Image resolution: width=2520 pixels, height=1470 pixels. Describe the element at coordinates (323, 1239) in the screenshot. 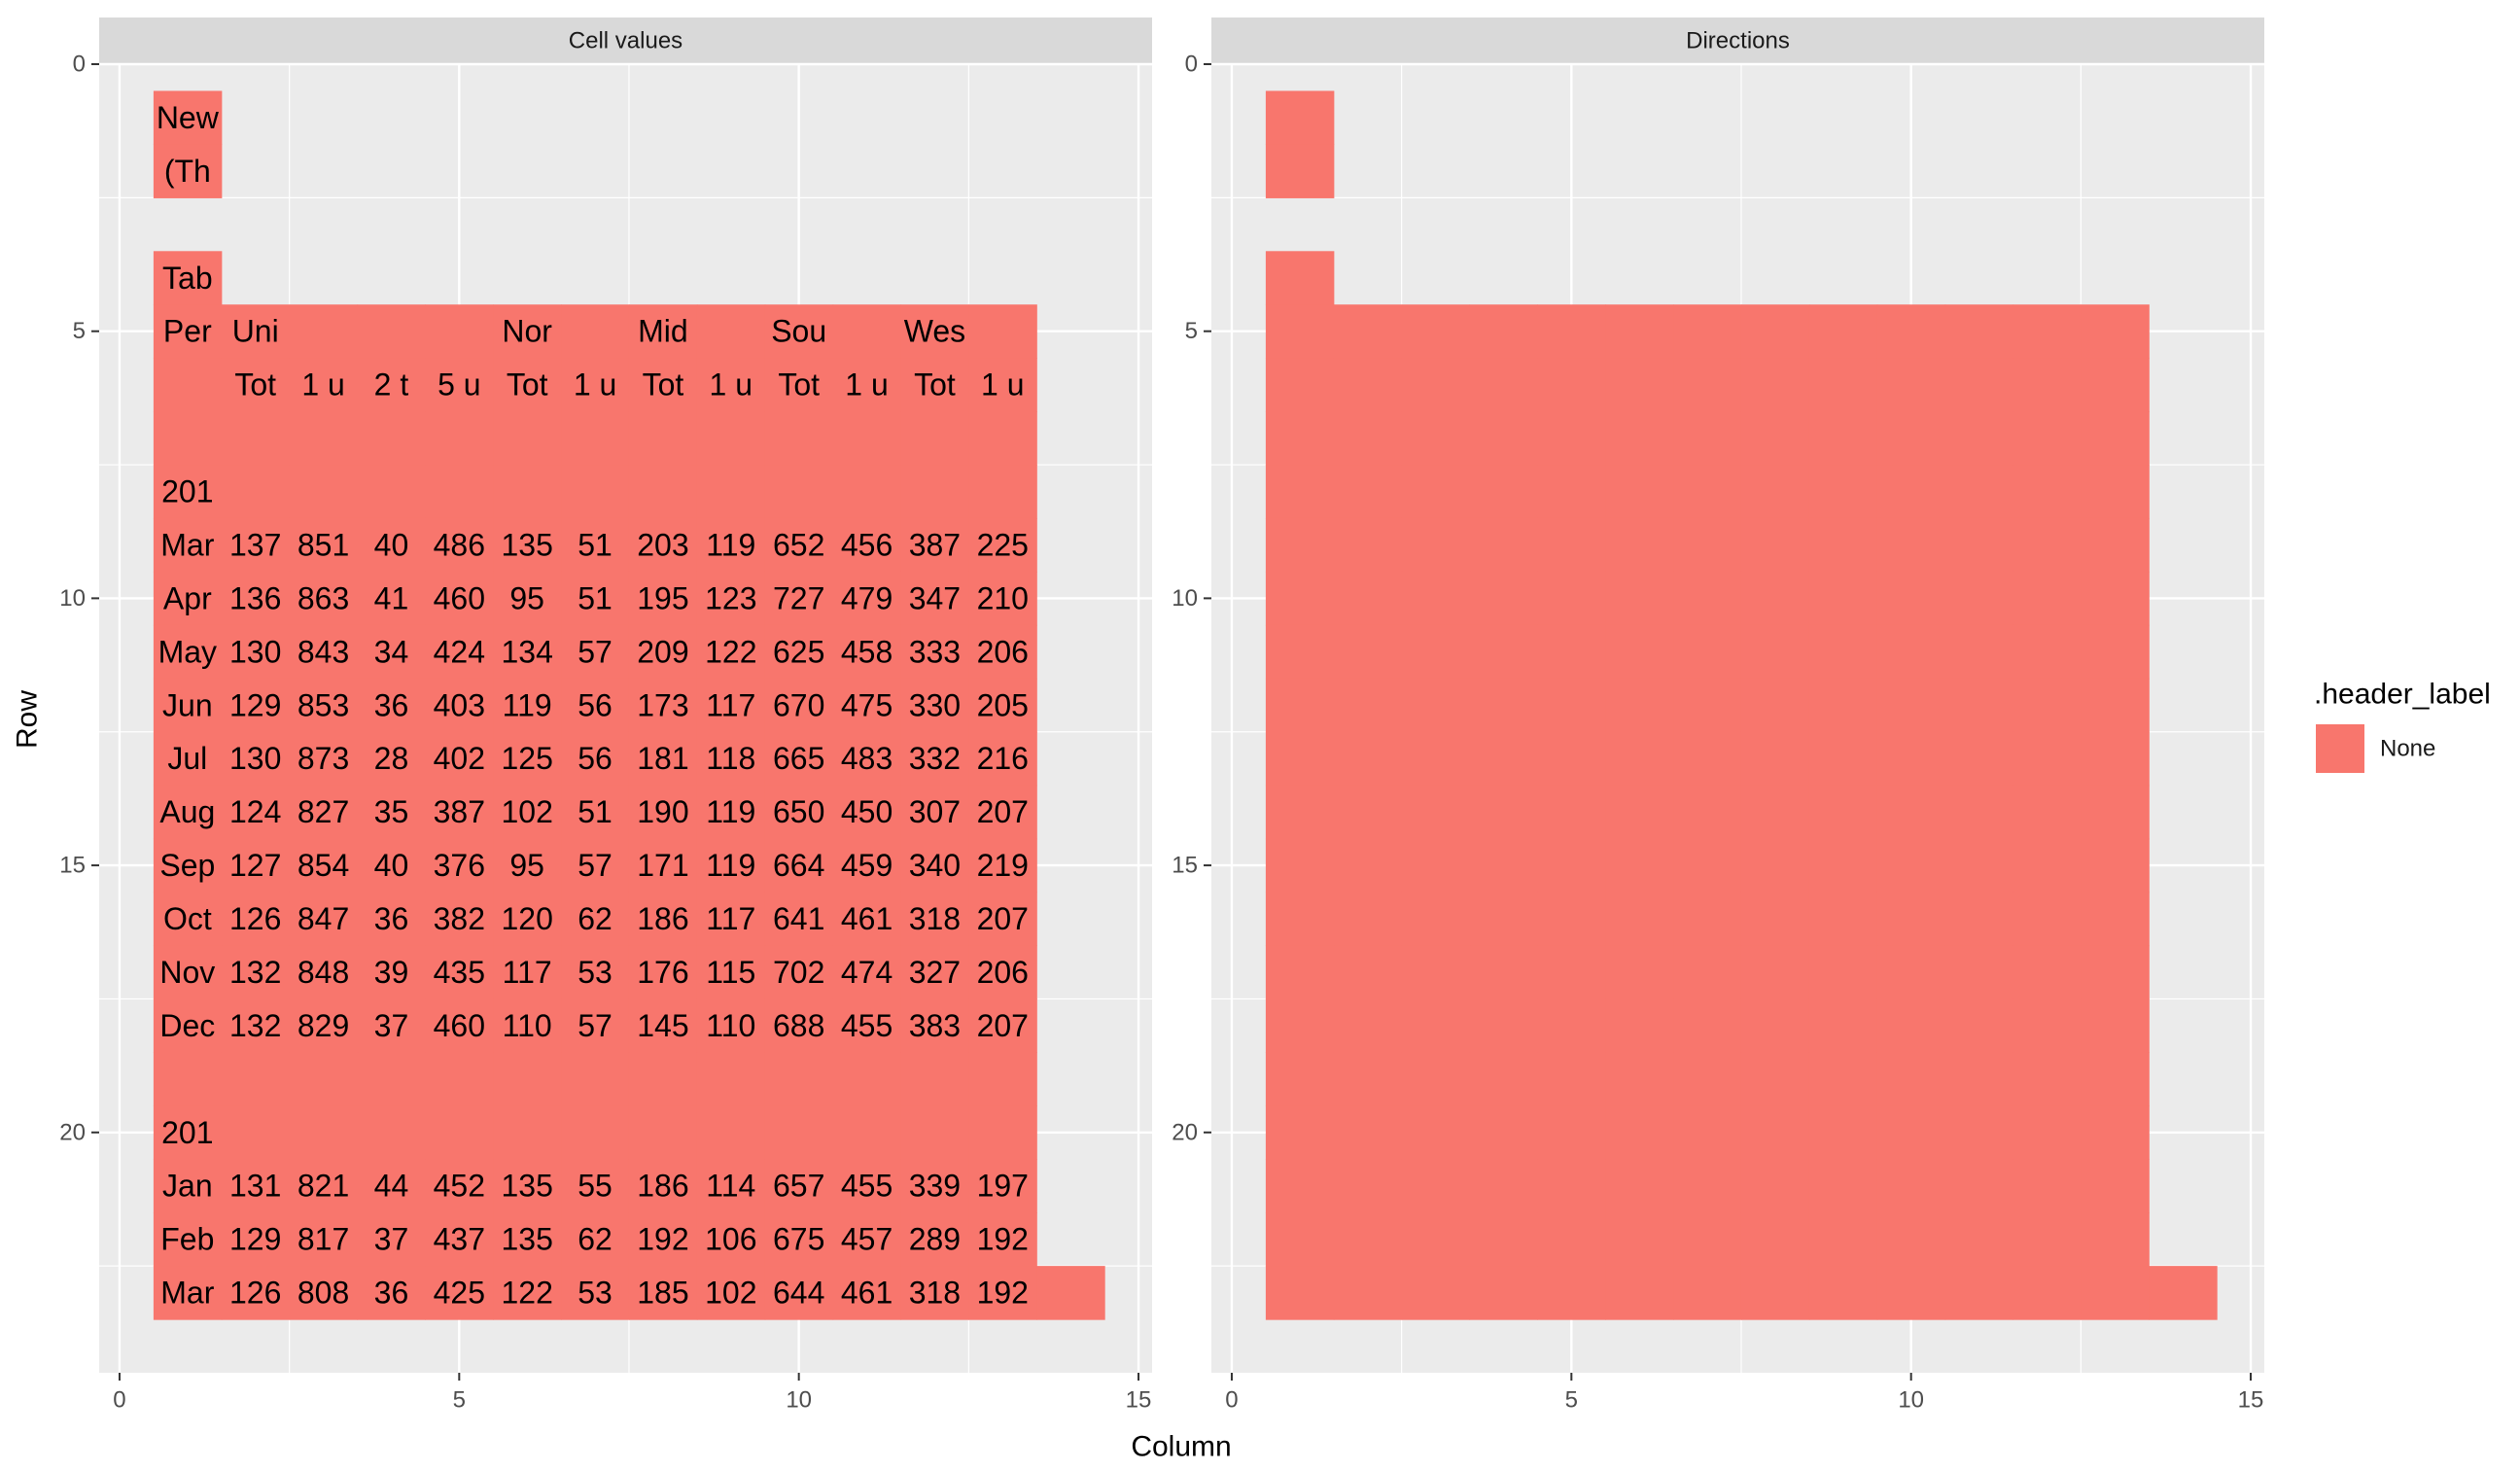

I see `cell-label: 817` at that location.